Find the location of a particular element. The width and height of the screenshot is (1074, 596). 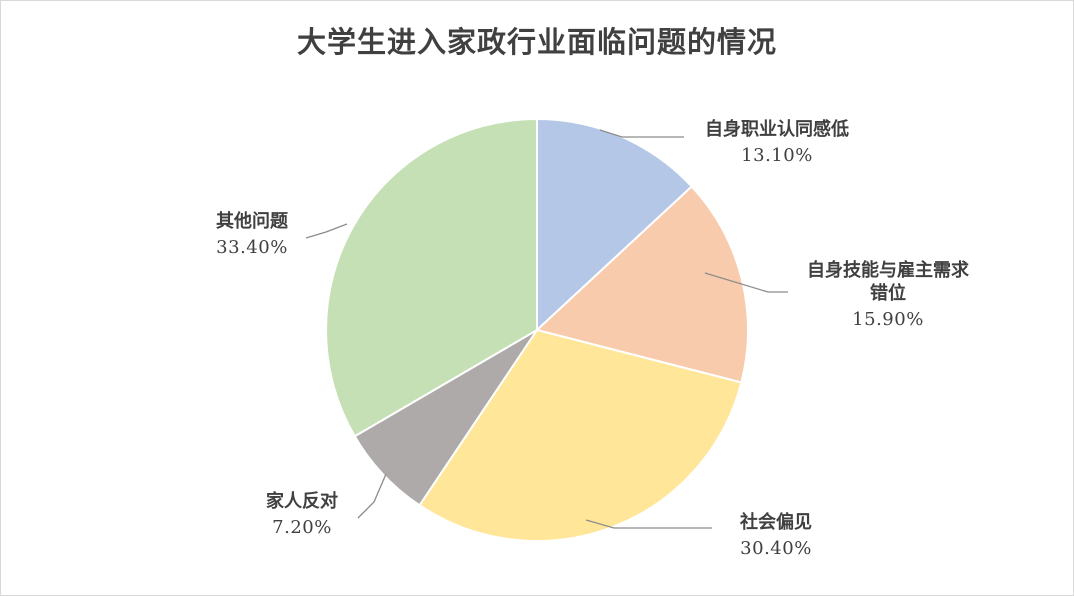

slice-value-2: 15.90% is located at coordinates (888, 319).